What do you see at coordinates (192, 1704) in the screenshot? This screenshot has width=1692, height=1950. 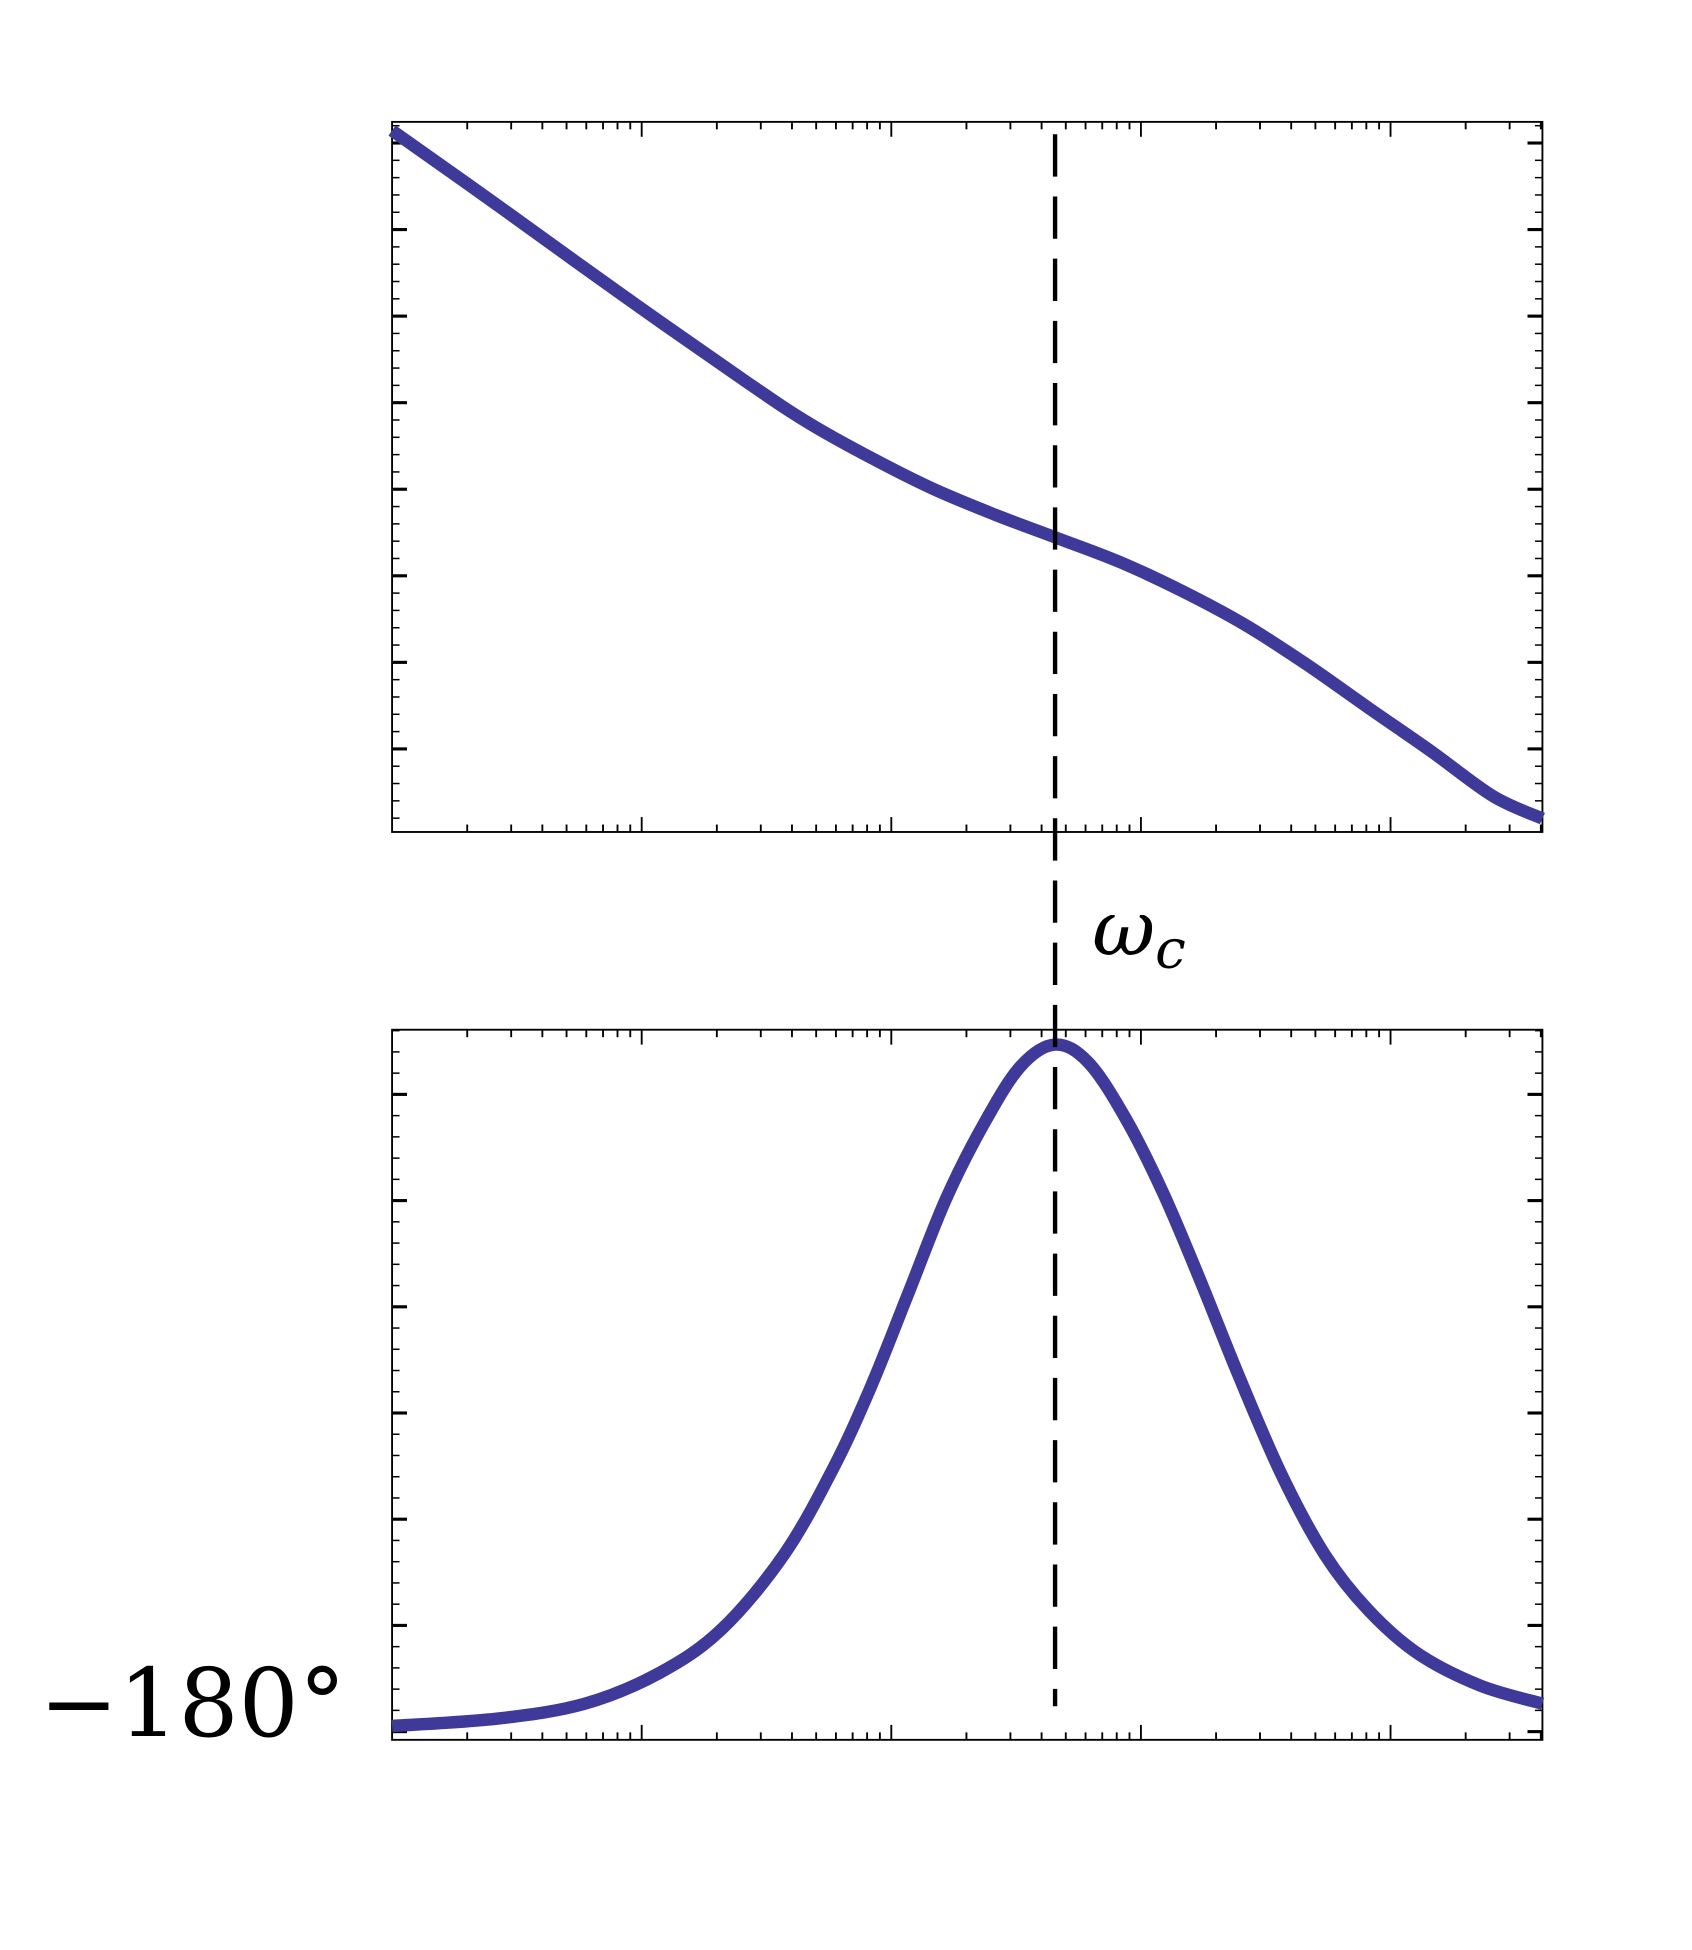 I see `phase-ytick-label-minus-180: −180°` at bounding box center [192, 1704].